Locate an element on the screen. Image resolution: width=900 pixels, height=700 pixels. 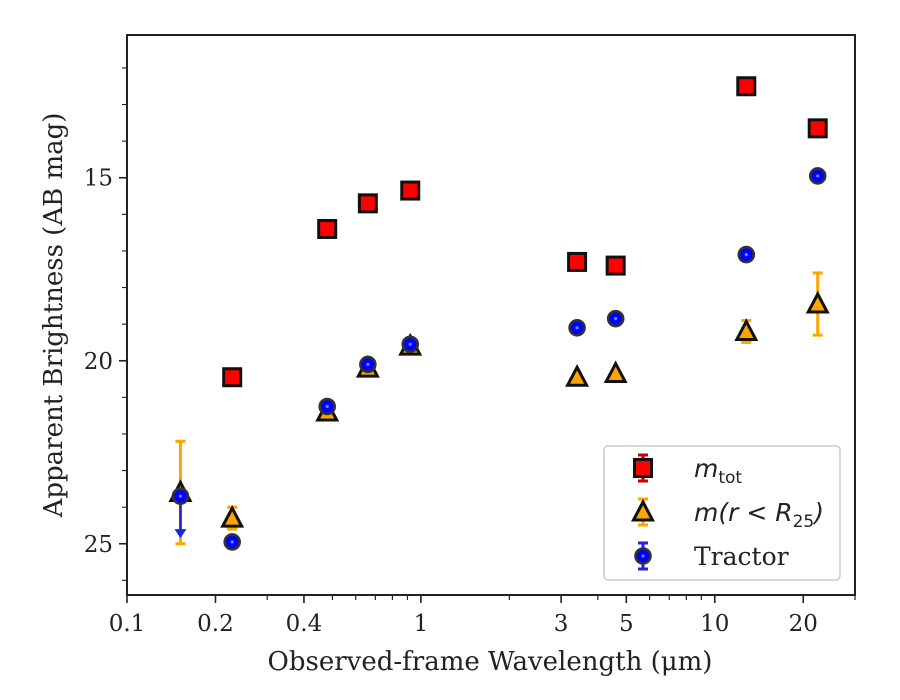
legend-label: m(r < R25) is located at coordinates (759, 515).